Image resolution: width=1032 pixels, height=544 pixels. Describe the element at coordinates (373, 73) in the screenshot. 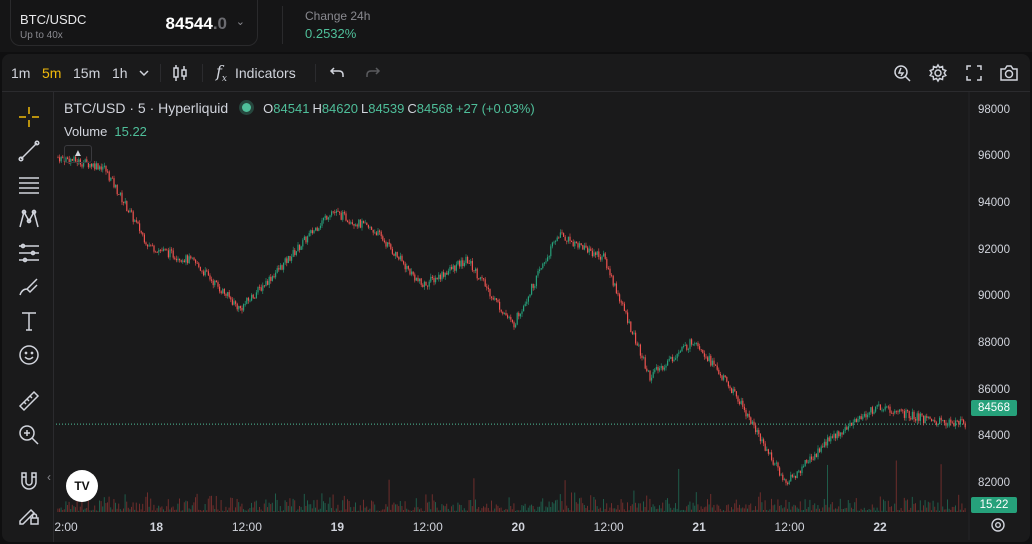

I see `redo-icon` at that location.